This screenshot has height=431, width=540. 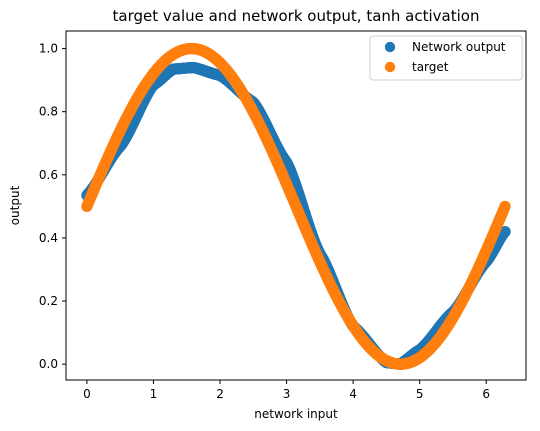 What do you see at coordinates (154, 394) in the screenshot?
I see `x-tick-label: 1` at bounding box center [154, 394].